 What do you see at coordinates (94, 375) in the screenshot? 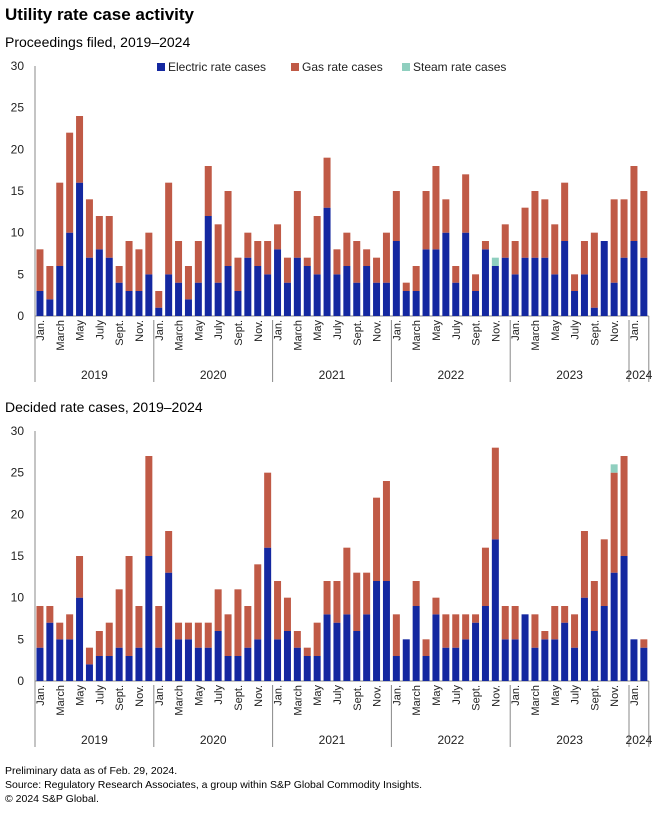
I see `year-label: 2019` at bounding box center [94, 375].